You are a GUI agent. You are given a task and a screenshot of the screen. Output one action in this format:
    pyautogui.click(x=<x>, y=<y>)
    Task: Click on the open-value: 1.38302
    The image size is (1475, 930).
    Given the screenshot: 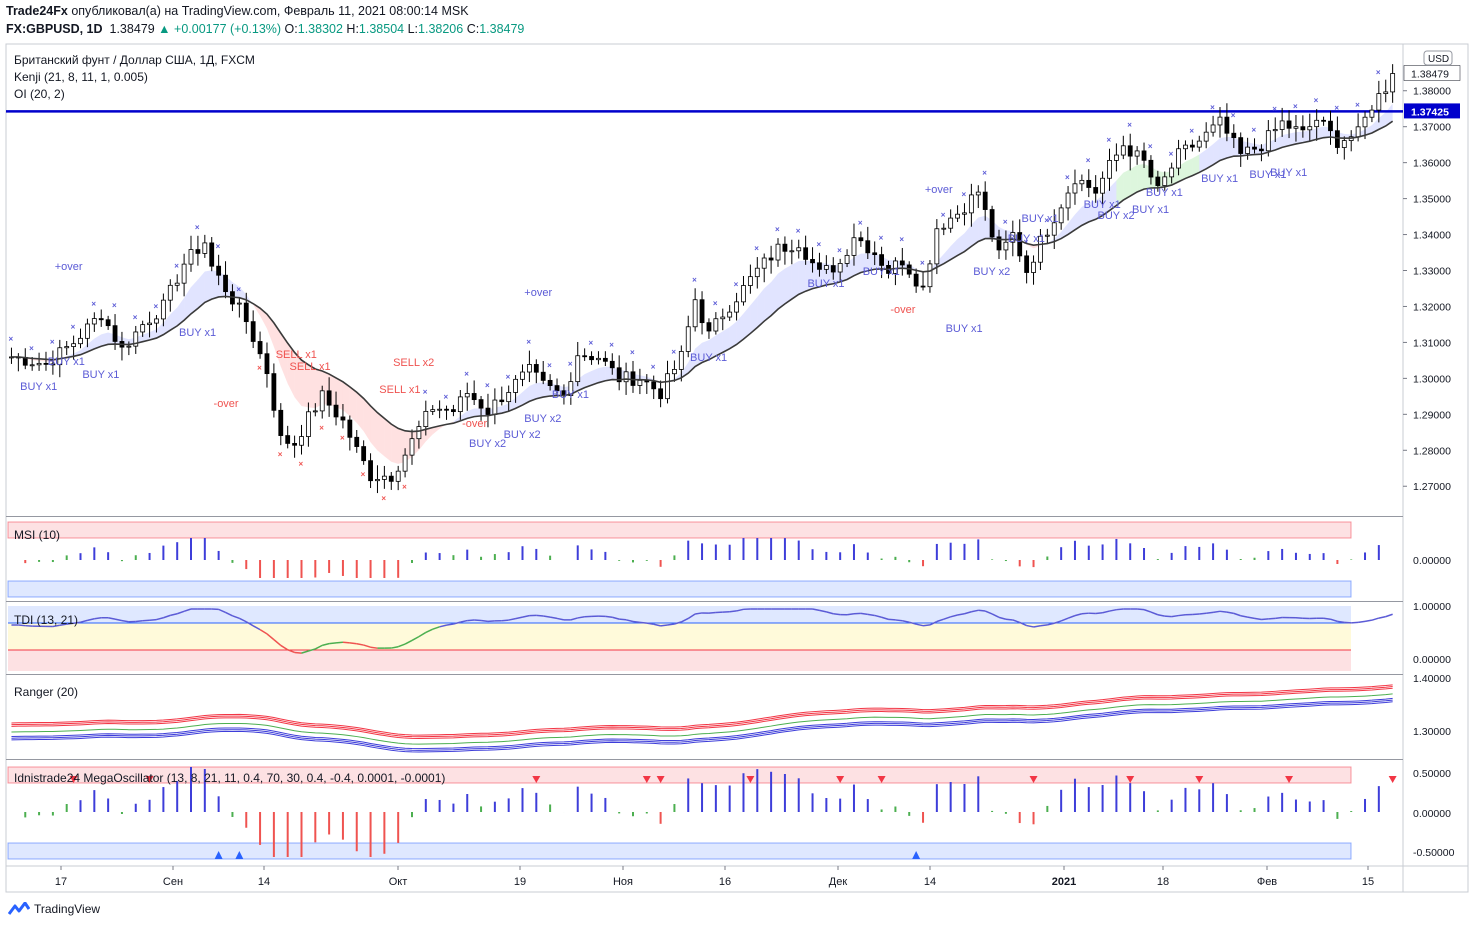 What is the action you would take?
    pyautogui.click(x=320, y=29)
    